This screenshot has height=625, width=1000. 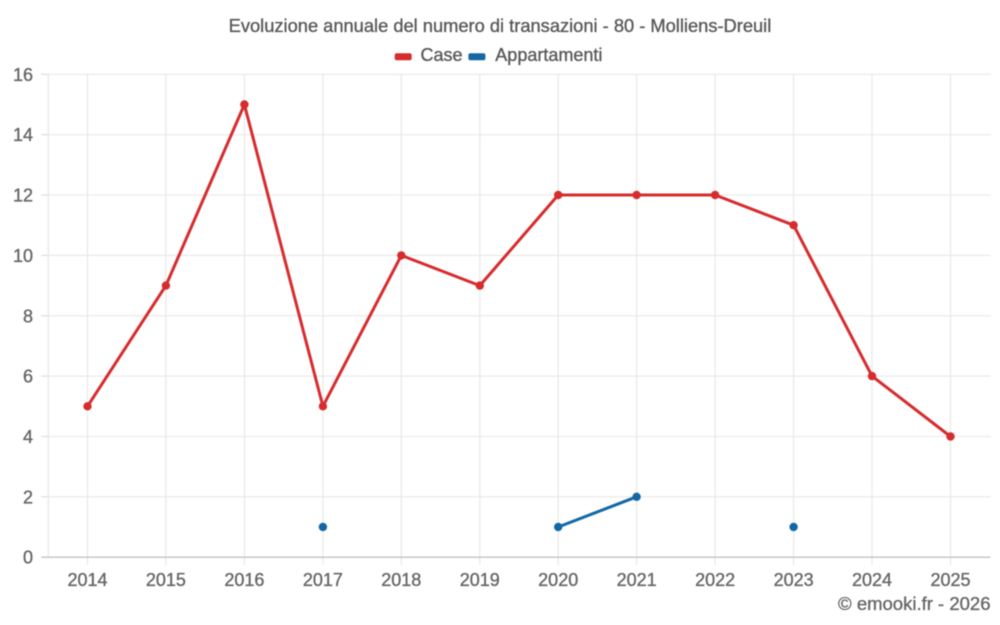 I want to click on svg-text: 14, so click(x=23, y=135).